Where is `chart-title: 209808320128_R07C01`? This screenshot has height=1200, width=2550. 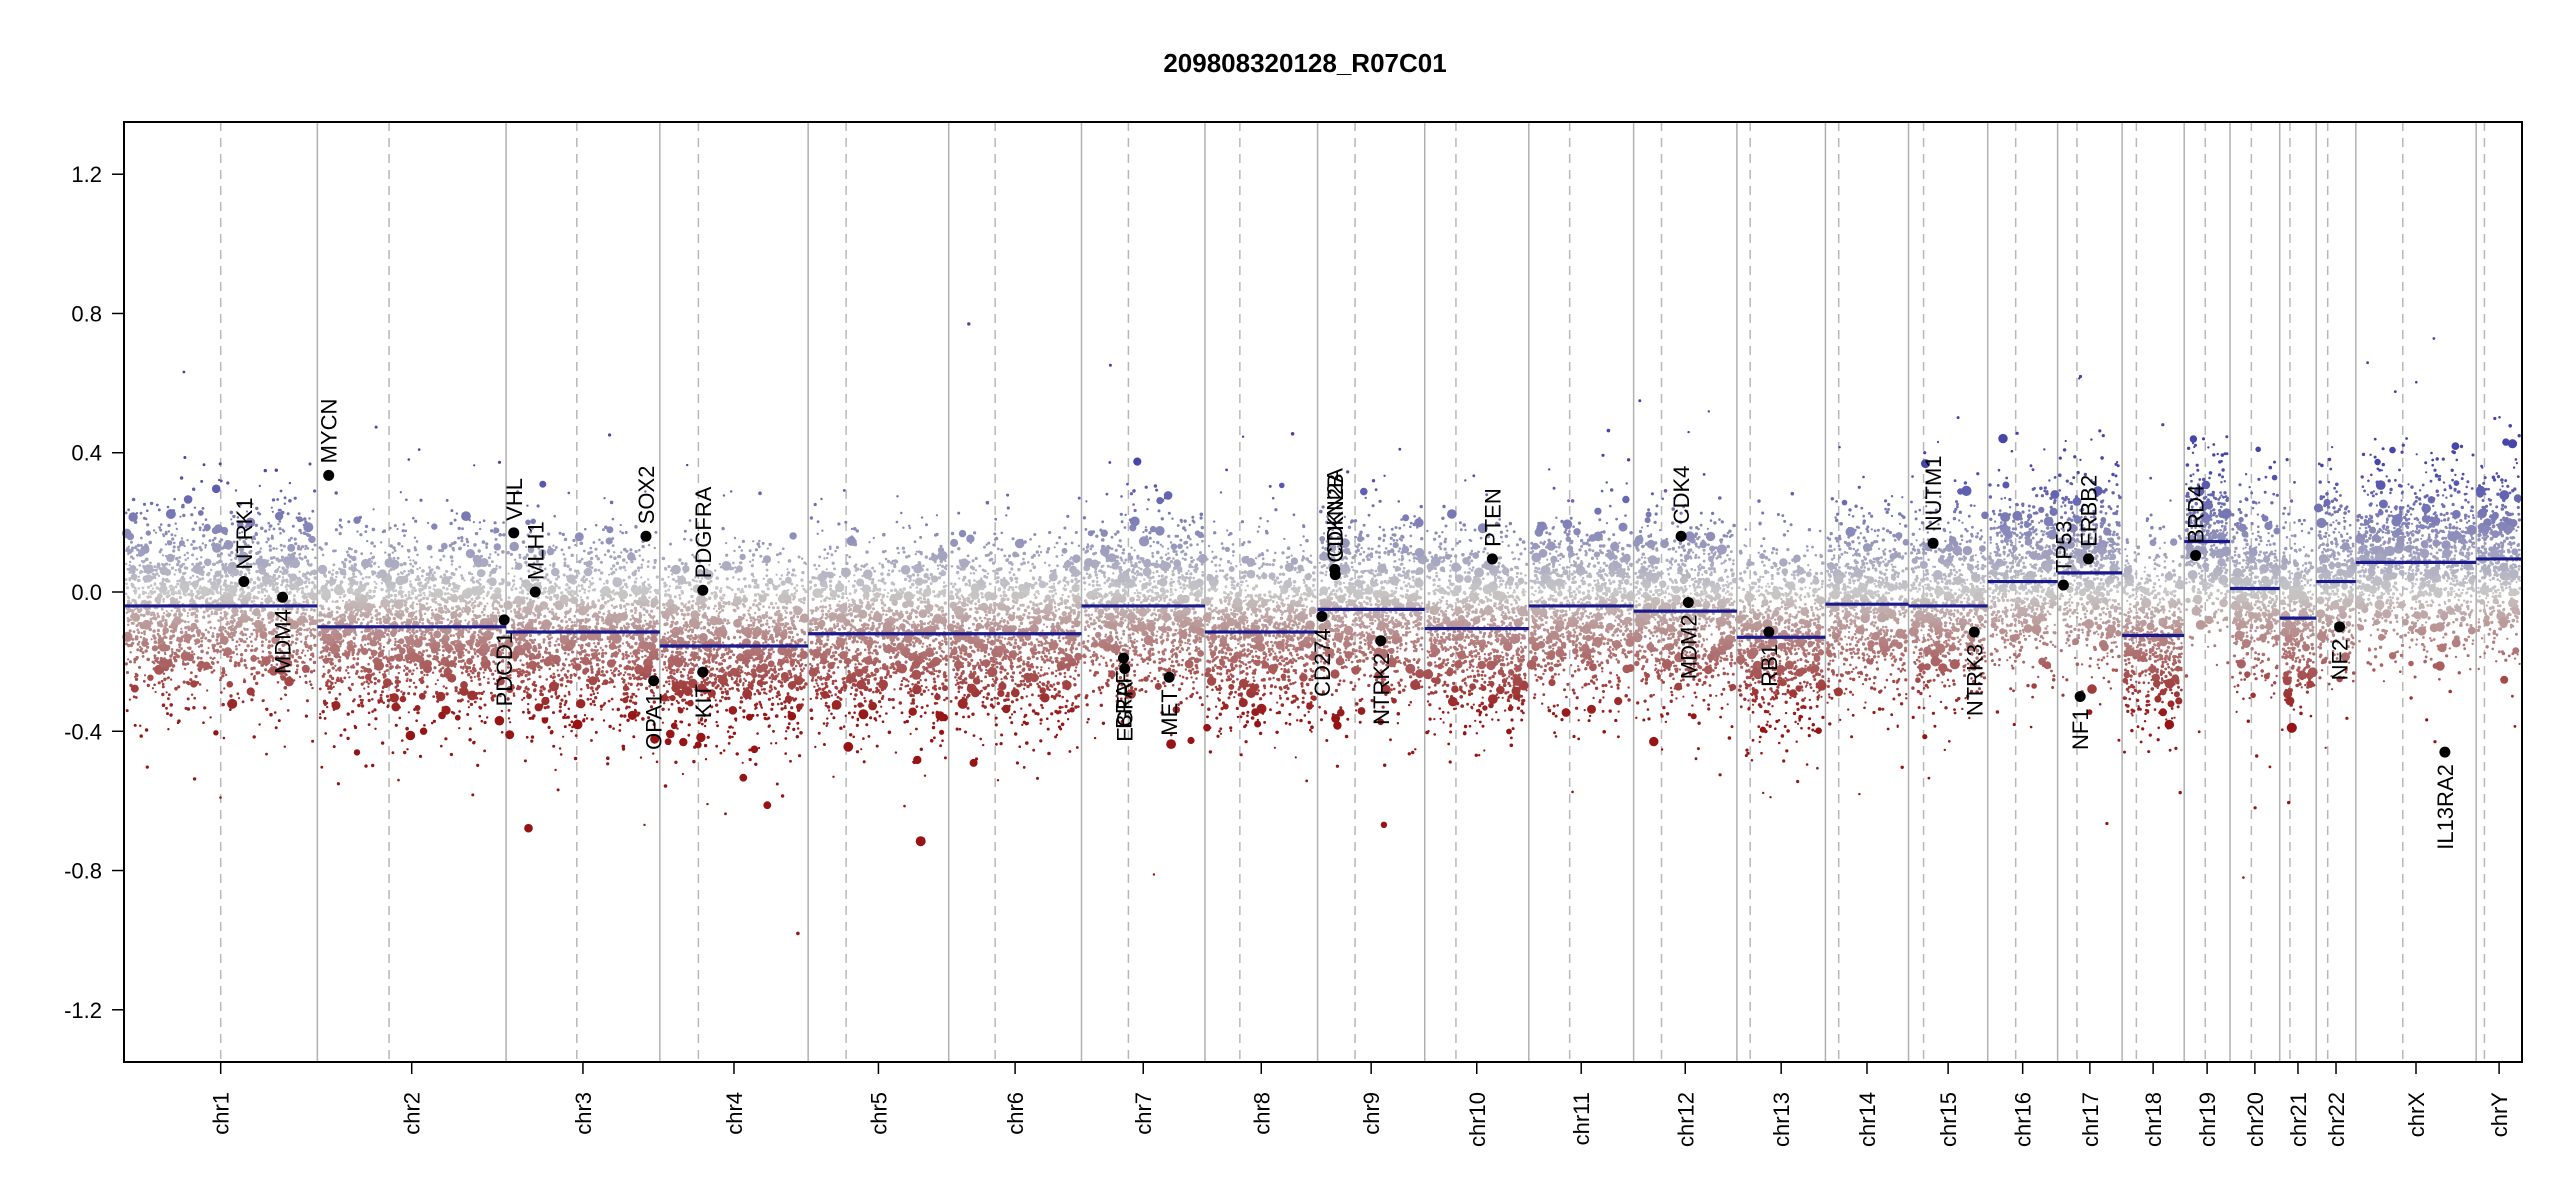
chart-title: 209808320128_R07C01 is located at coordinates (1304, 63).